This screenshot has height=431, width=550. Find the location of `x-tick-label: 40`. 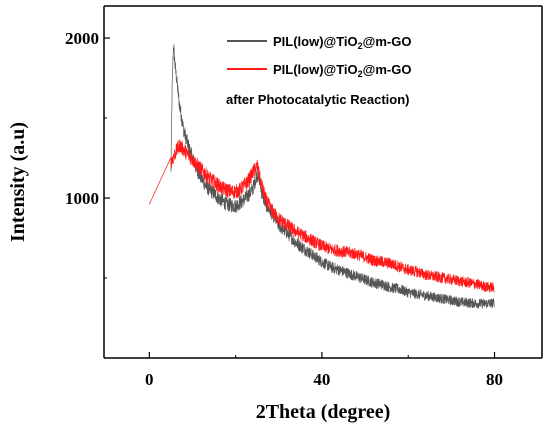

x-tick-label: 40 is located at coordinates (321, 379).